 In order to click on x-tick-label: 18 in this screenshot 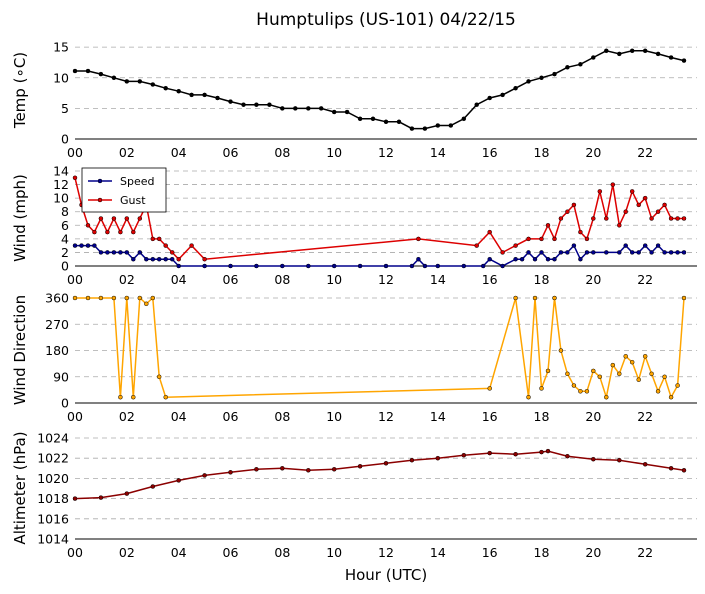, I will do `click(542, 279)`.